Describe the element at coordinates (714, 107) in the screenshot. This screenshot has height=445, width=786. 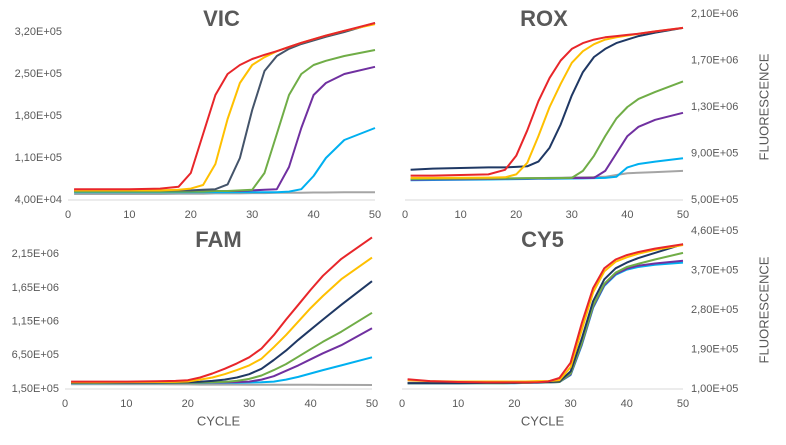
I see `y-tick-label: 1,30E+06` at that location.